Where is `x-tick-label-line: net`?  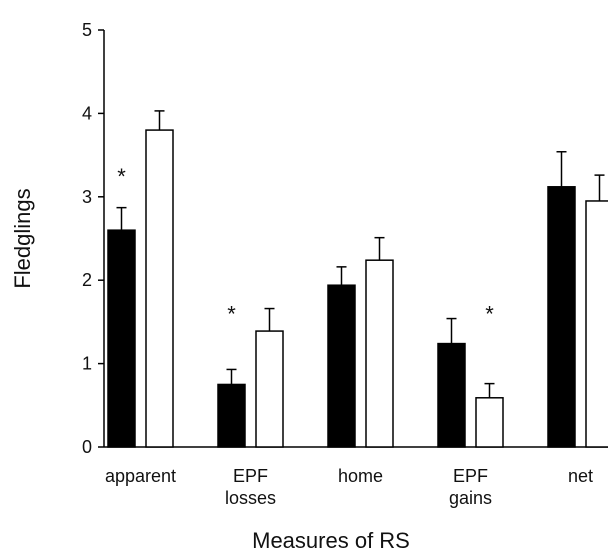 x-tick-label-line: net is located at coordinates (580, 476).